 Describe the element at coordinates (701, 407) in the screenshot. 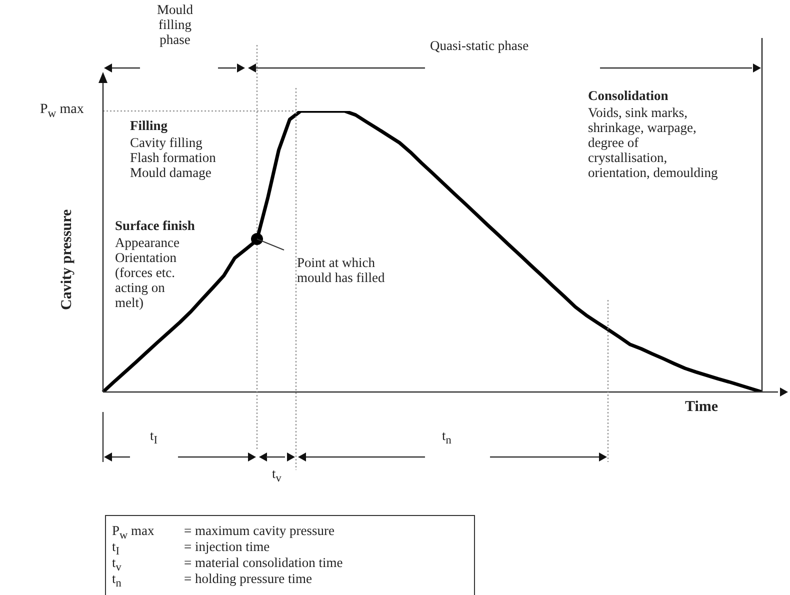

I see `x-axis-title: Time` at that location.